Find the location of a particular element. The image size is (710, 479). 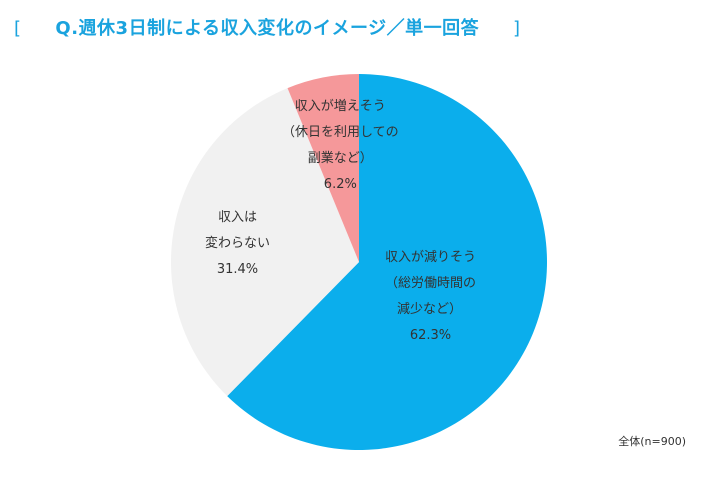

chart-title-text: Q.週休3日制による収入変化のイメージ／単一回答 is located at coordinates (267, 28).